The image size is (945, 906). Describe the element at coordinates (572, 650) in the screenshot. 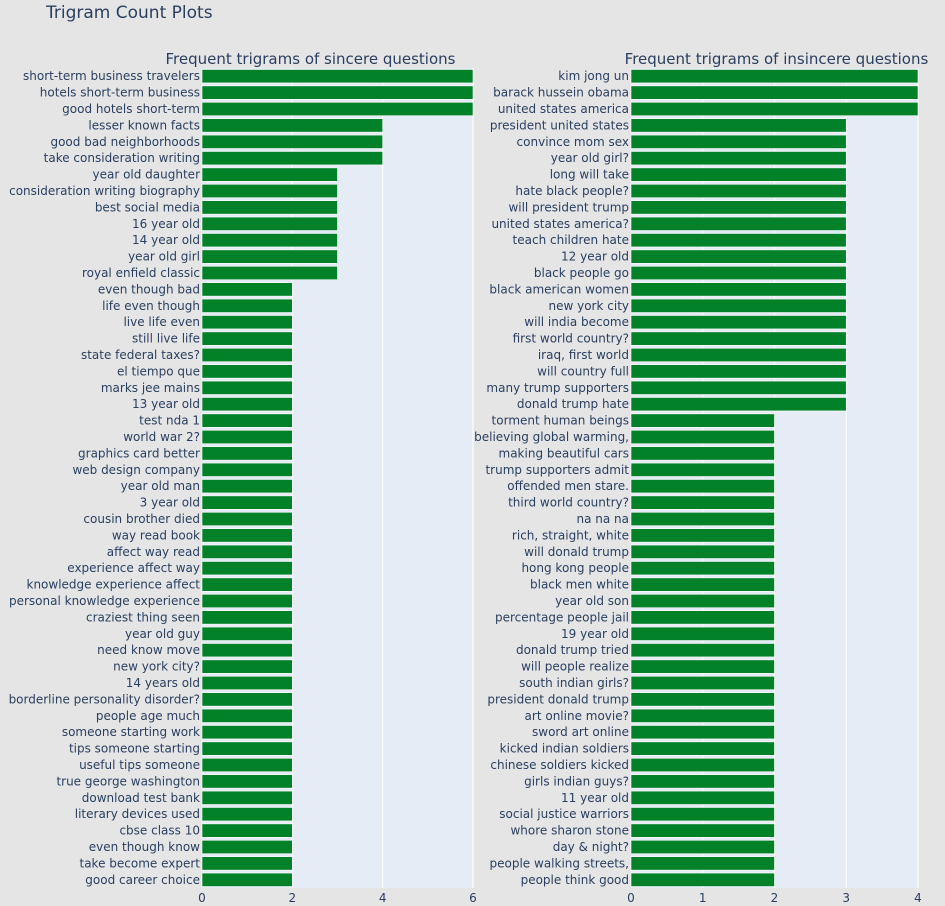

I see `insincere-category-label: donald trump tried` at that location.